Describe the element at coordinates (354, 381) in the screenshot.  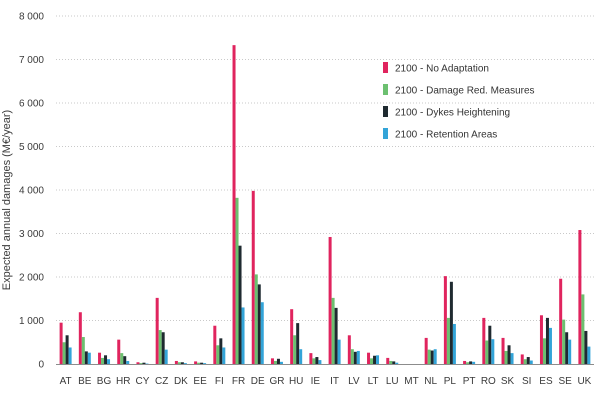
I see `x-tick-label: LV` at that location.